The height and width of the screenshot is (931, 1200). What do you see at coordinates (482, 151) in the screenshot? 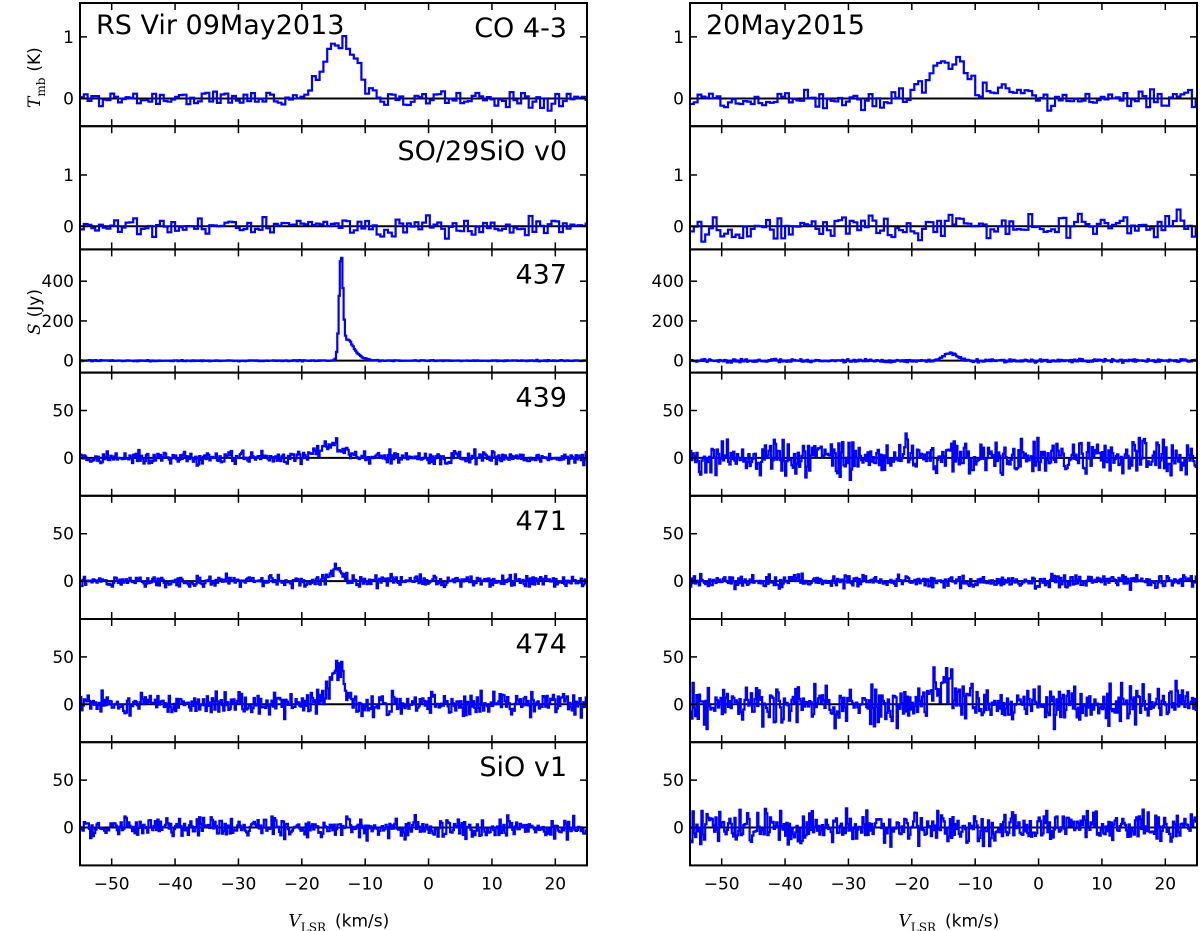
I see `panel-label-1: SO/29SiO v0` at bounding box center [482, 151].